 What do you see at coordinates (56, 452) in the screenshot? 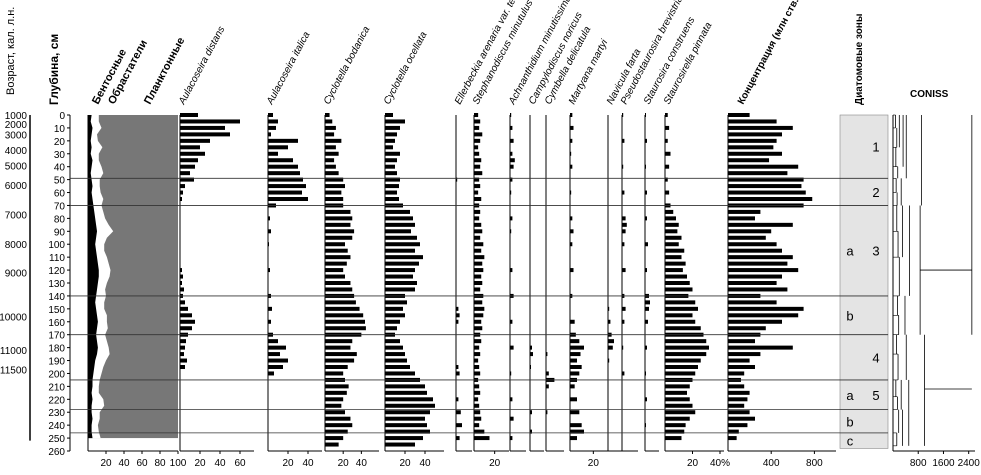
I see `depth-tick-label: 260` at bounding box center [56, 452].